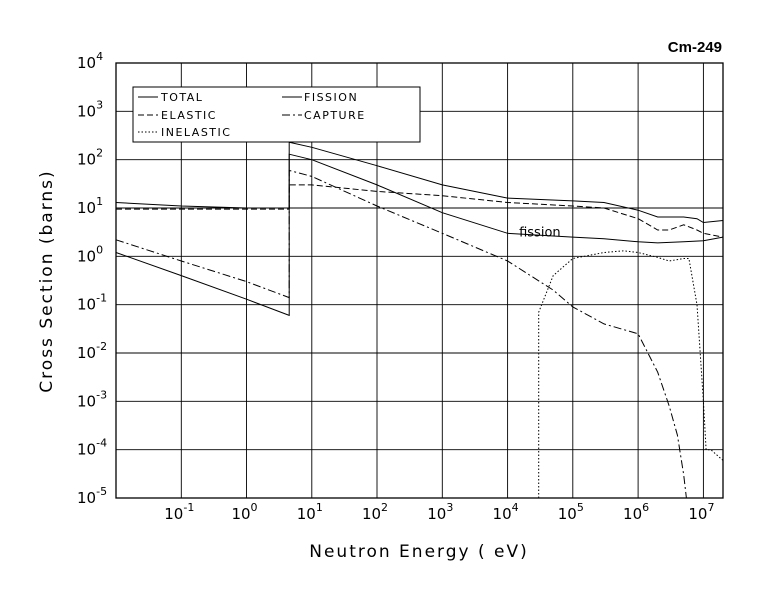 The image size is (780, 590). I want to click on y-tick-label: 10⁴, so click(90, 61).